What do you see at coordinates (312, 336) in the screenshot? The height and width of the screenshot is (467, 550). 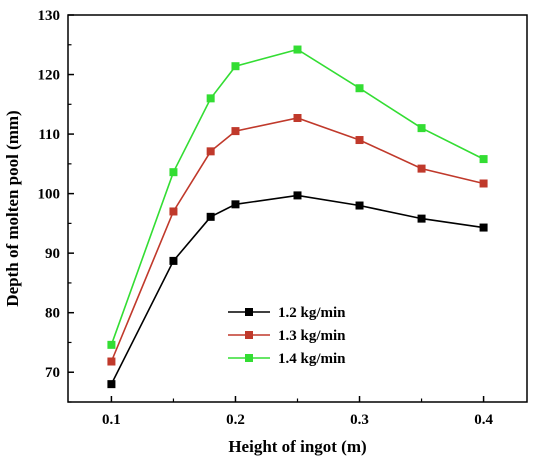 I see `legend-label: 1.3 kg/min` at bounding box center [312, 336].